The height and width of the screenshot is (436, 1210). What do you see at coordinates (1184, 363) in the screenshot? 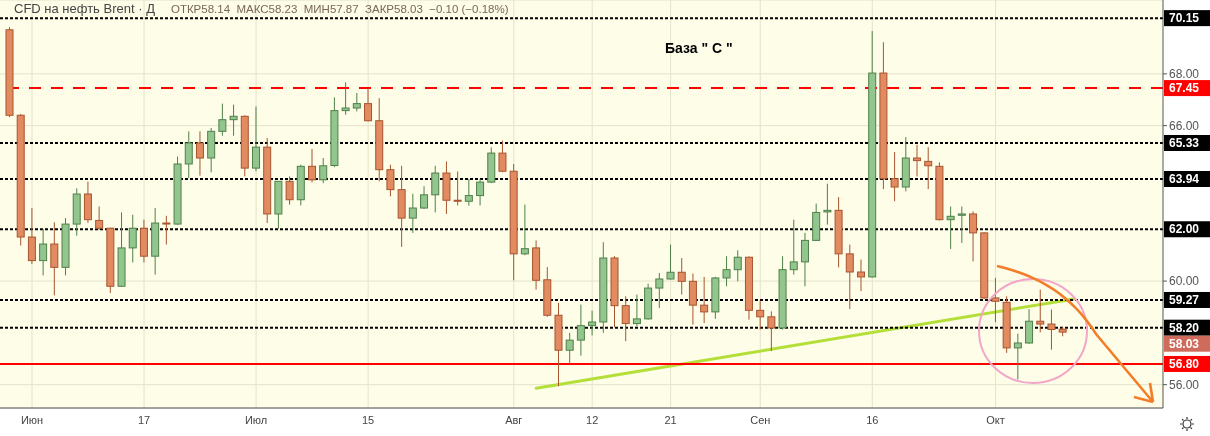
I see `ref-line-label: 56.80` at bounding box center [1184, 363].